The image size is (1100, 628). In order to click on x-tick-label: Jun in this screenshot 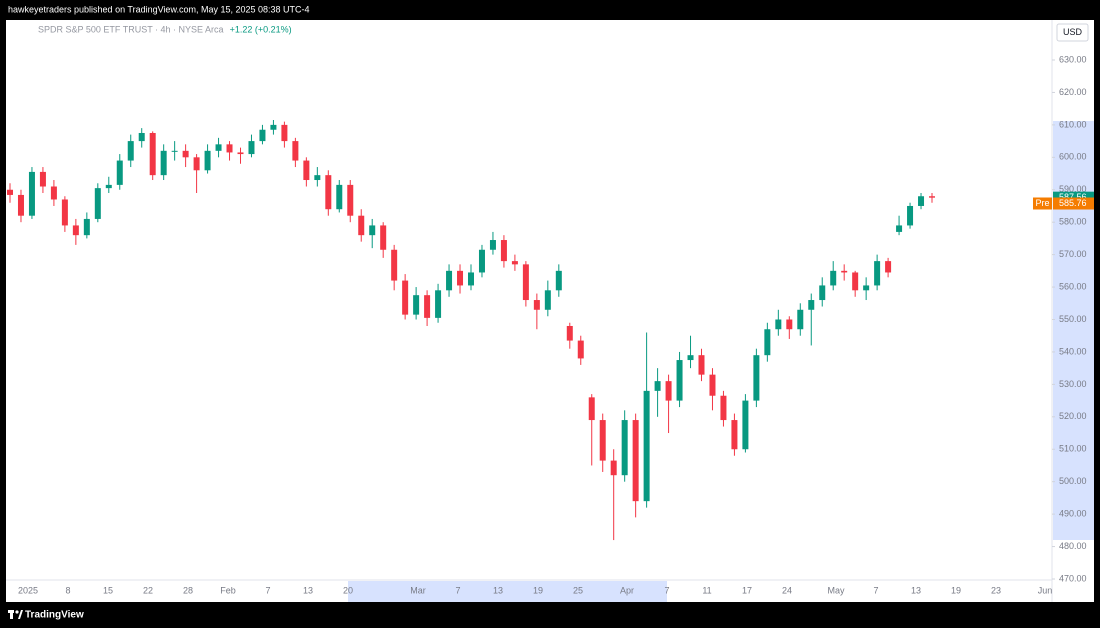, I will do `click(1045, 590)`.